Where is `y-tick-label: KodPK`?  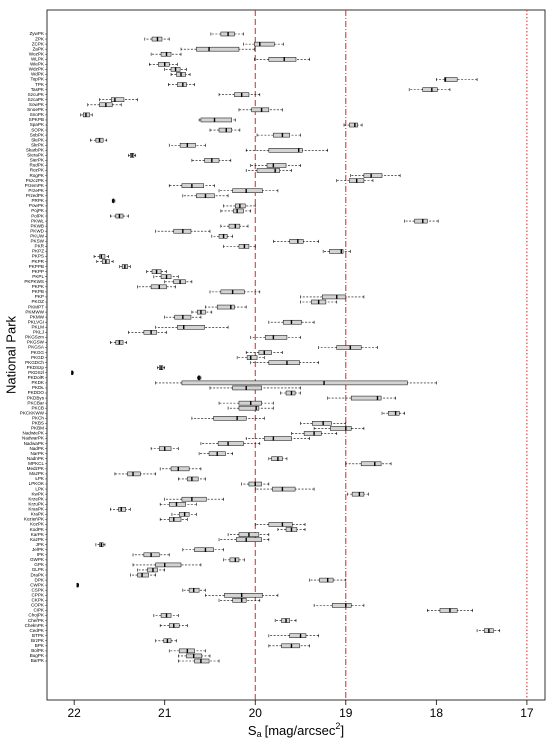
y-tick-label: KodPK is located at coordinates (37, 529).